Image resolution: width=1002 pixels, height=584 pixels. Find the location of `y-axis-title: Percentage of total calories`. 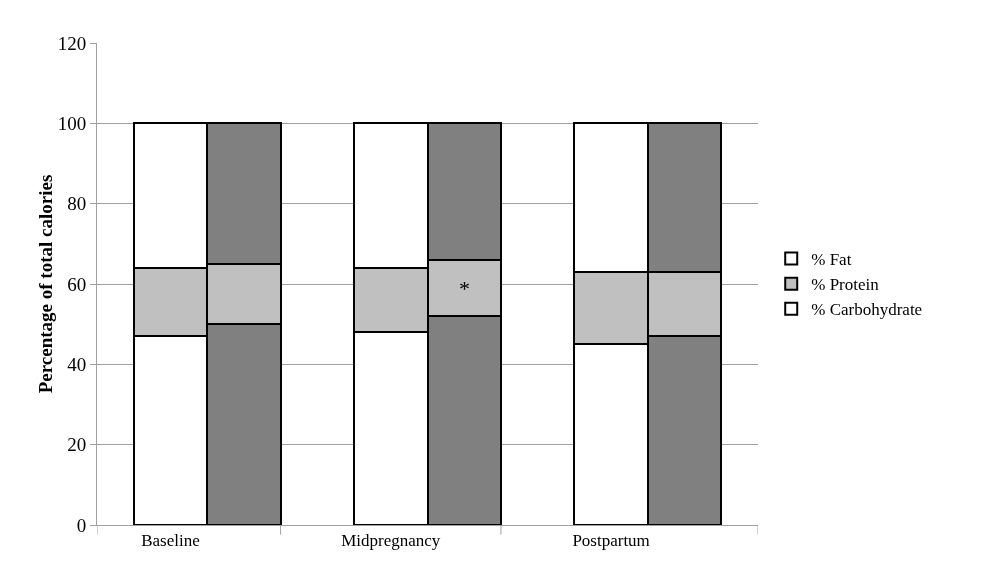

y-axis-title: Percentage of total calories is located at coordinates (45, 284).